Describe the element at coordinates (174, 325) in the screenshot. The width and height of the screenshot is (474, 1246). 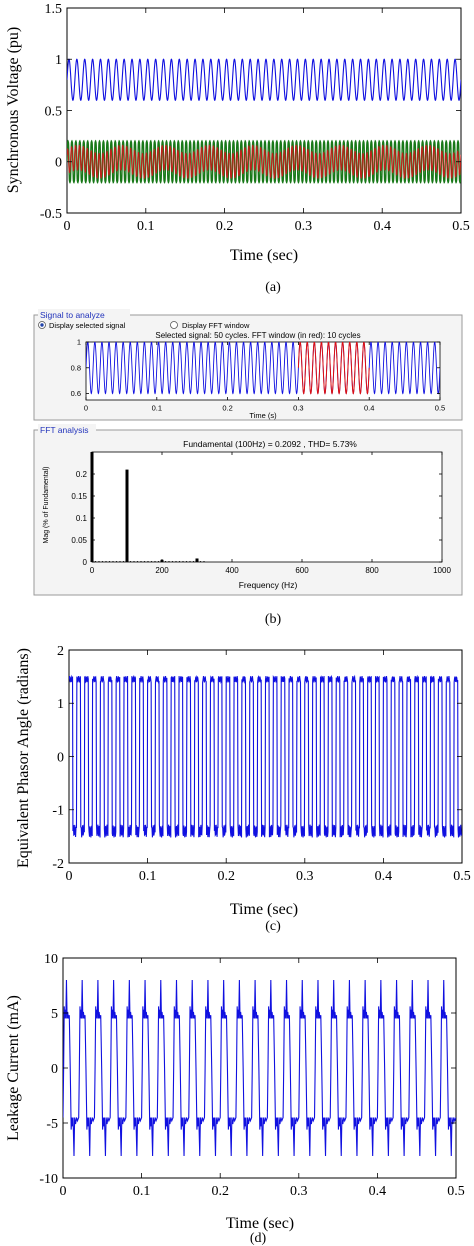
I see `radio-display-fft-window` at that location.